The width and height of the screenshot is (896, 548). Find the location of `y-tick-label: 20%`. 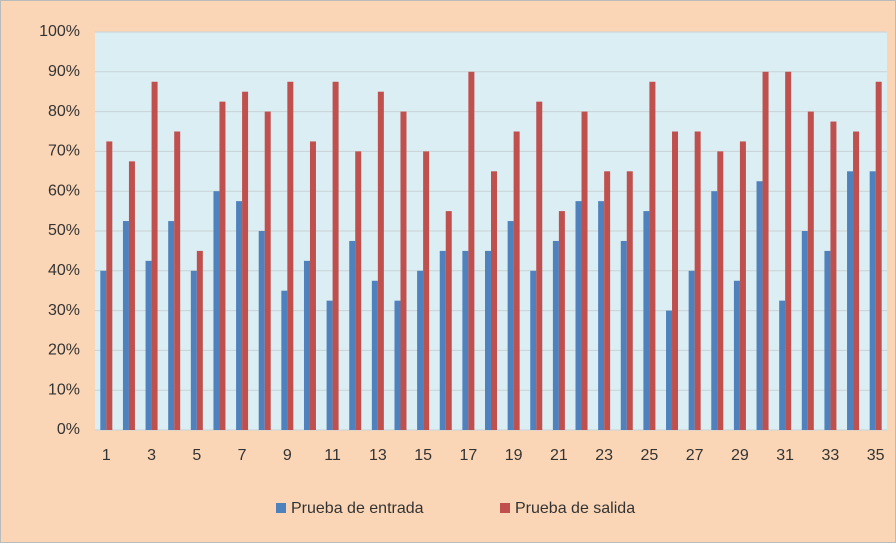

y-tick-label: 20% is located at coordinates (64, 350).